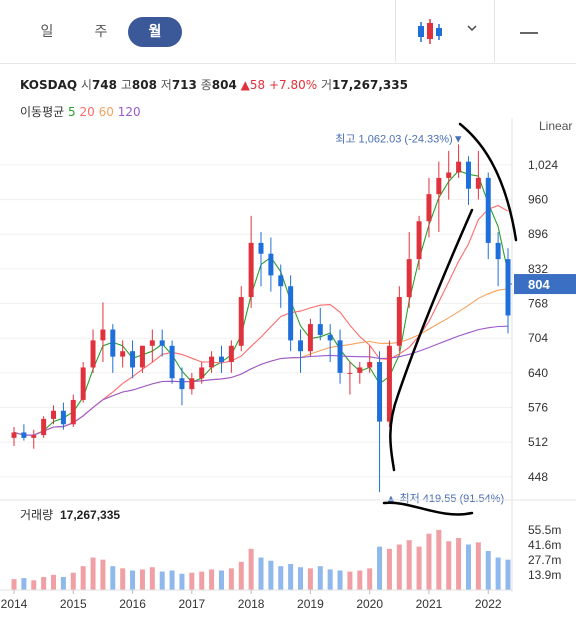  I want to click on volume-label: 거, so click(327, 85).